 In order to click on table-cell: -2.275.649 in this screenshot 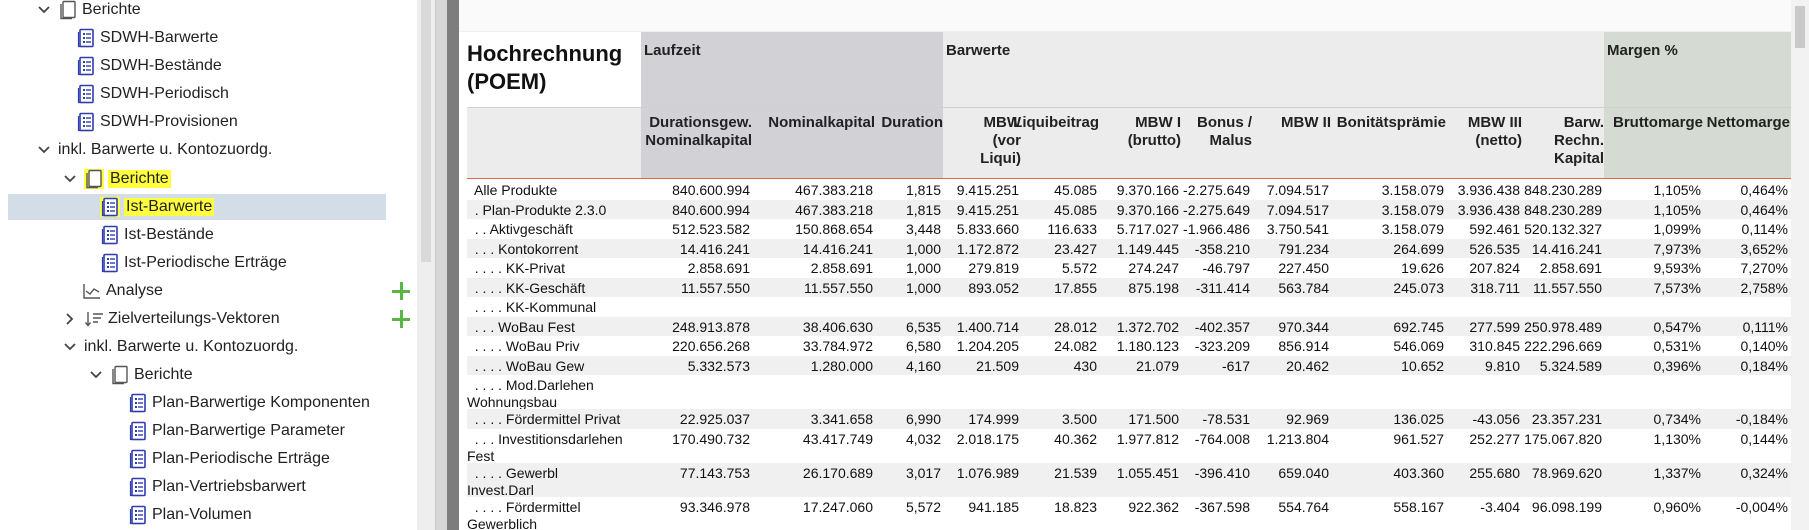, I will do `click(1216, 190)`.